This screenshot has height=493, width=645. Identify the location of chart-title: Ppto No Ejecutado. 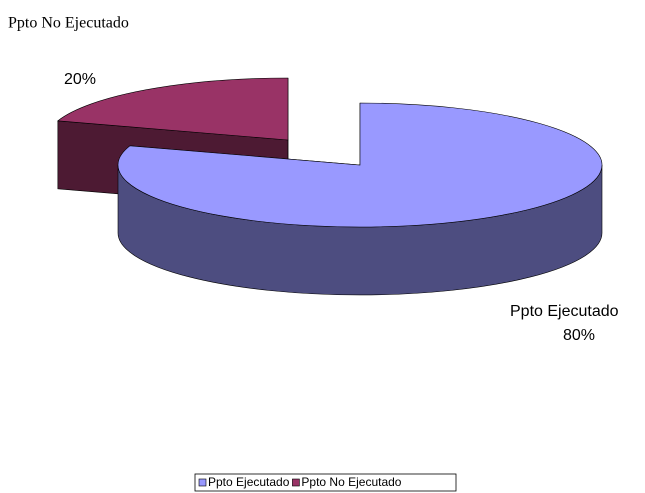
(68, 23).